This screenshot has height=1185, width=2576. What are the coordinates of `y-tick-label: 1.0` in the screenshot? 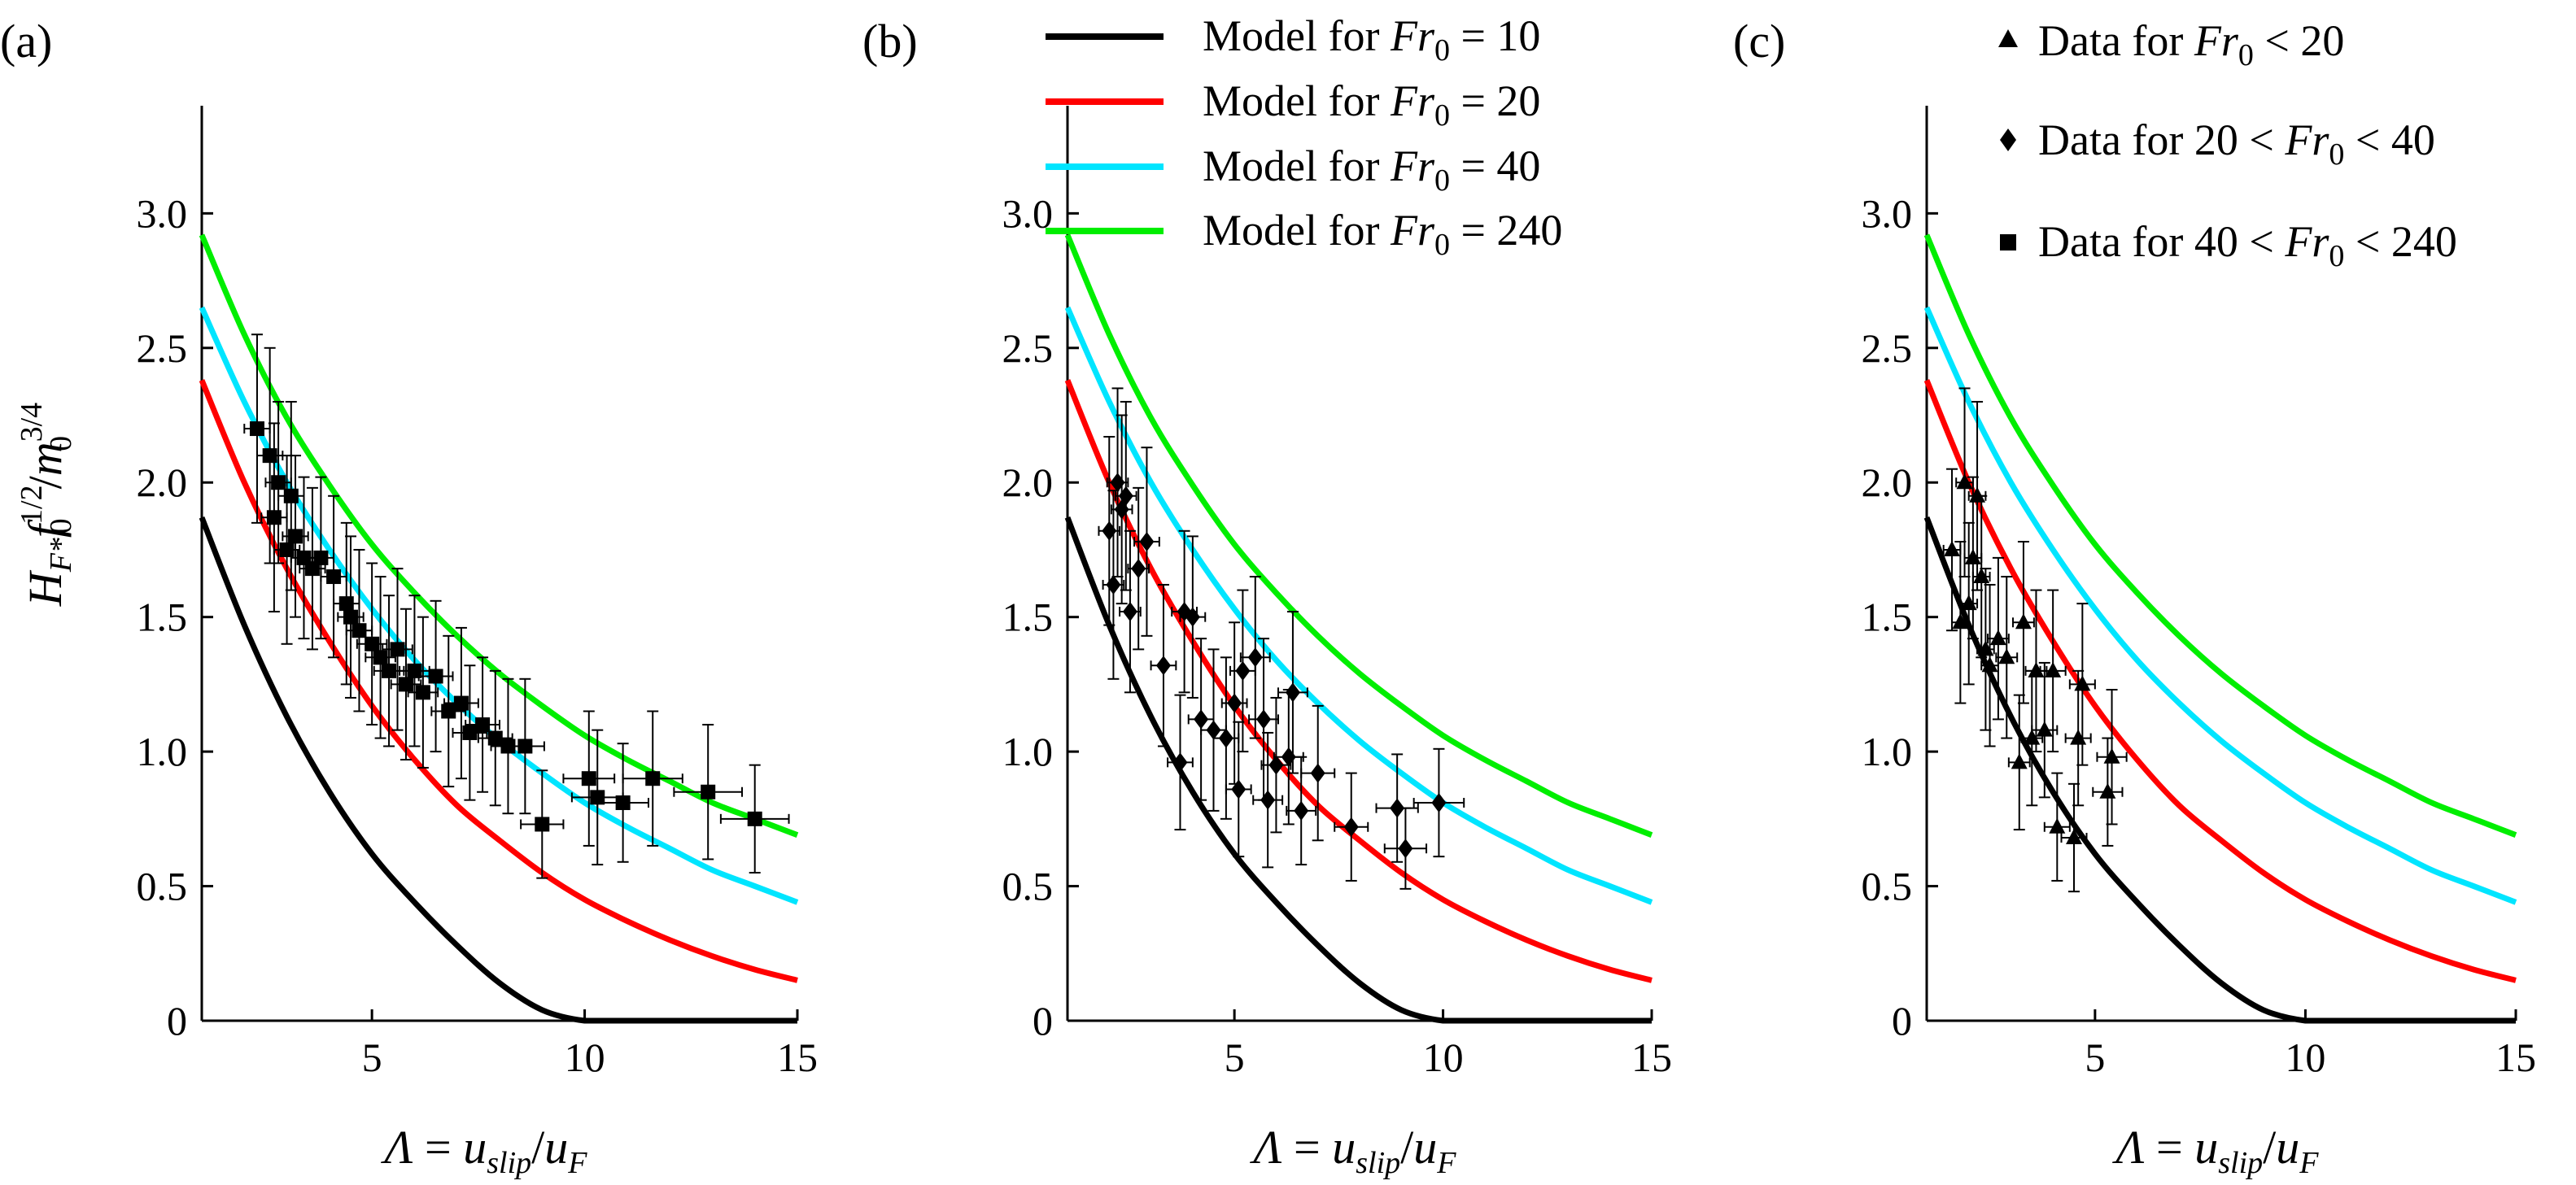 It's located at (162, 751).